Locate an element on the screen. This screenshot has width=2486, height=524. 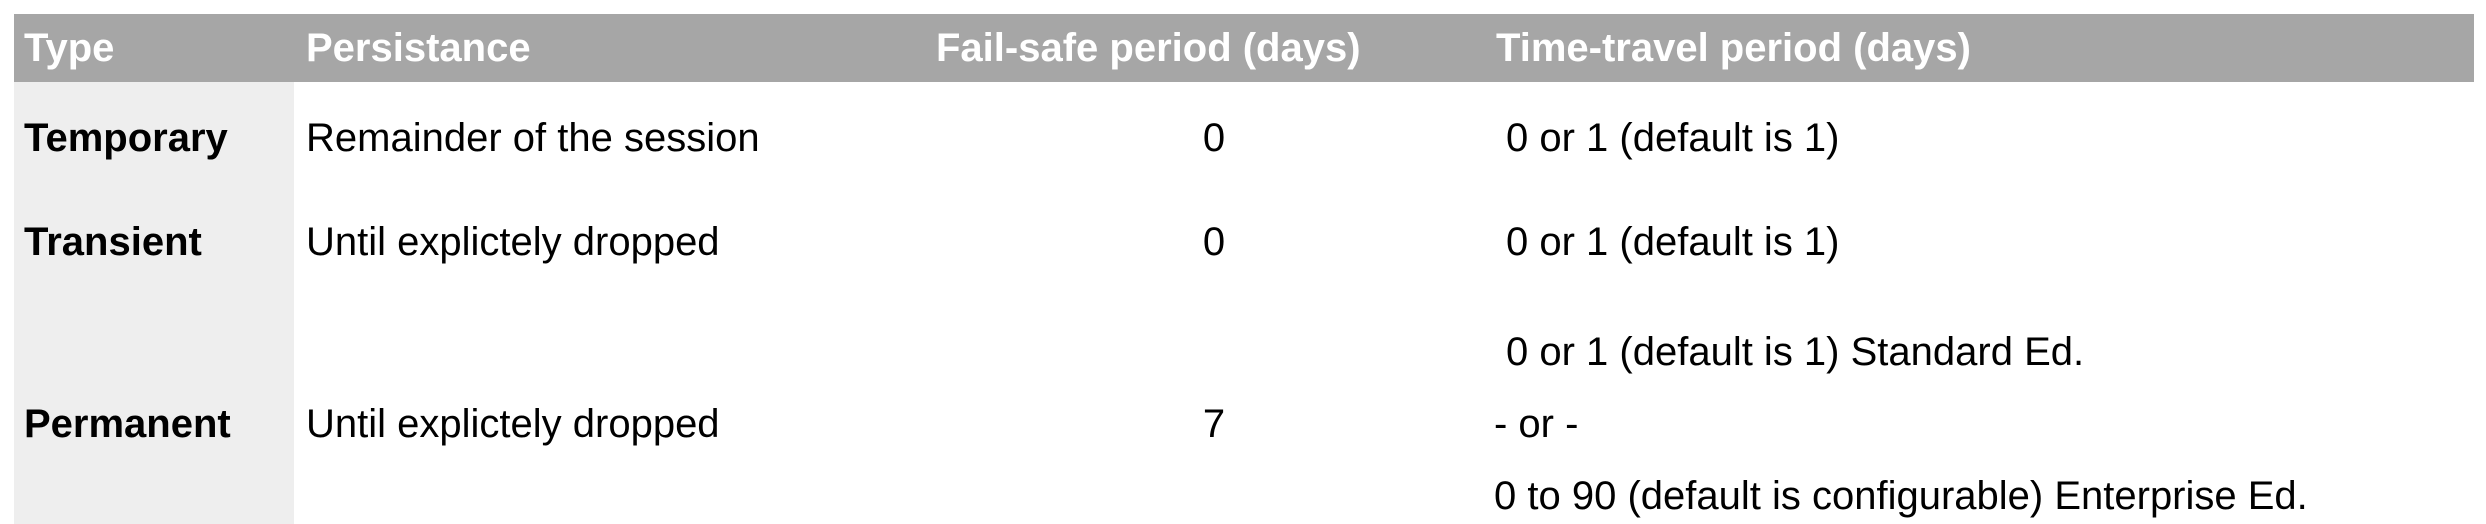
row-persistance: Remainder of the session is located at coordinates (533, 138).